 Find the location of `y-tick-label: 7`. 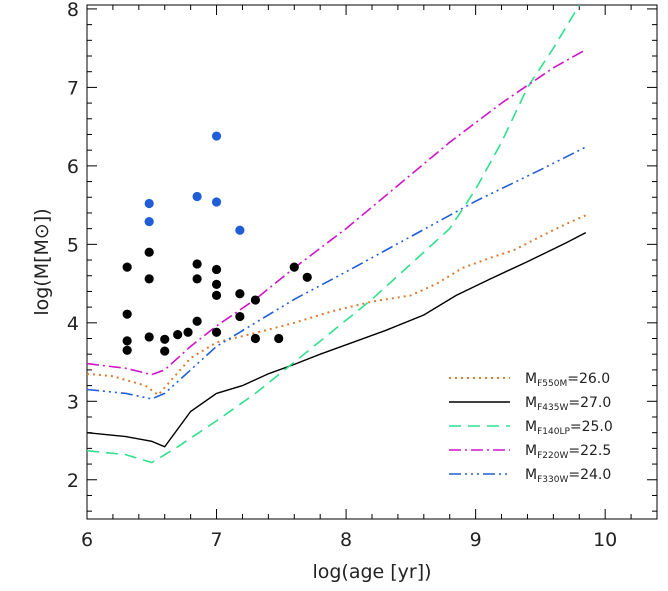

y-tick-label: 7 is located at coordinates (73, 88).